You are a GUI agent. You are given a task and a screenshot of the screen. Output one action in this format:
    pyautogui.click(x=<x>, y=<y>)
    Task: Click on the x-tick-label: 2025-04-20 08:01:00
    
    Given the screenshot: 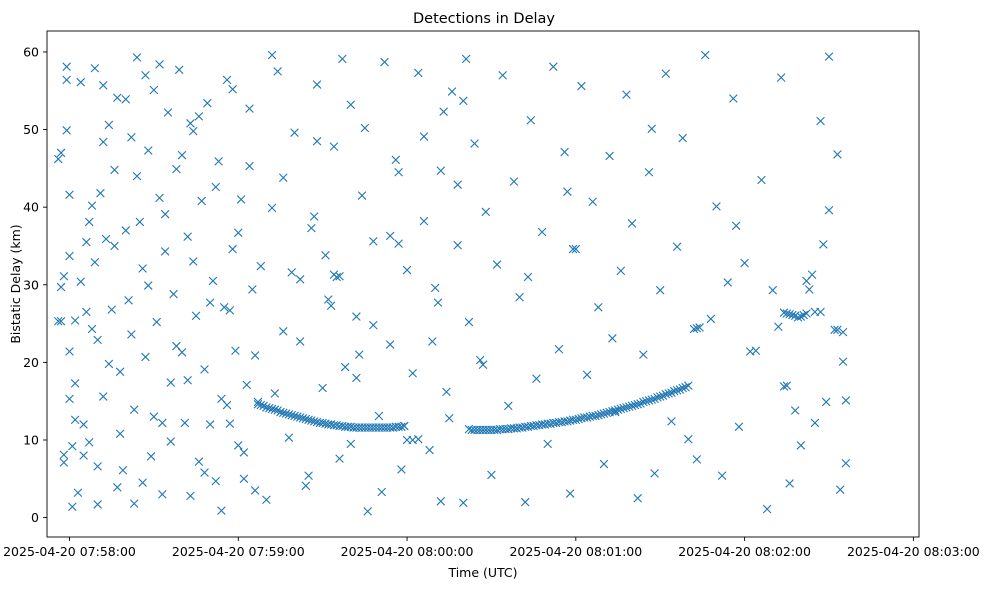 What is the action you would take?
    pyautogui.click(x=575, y=551)
    